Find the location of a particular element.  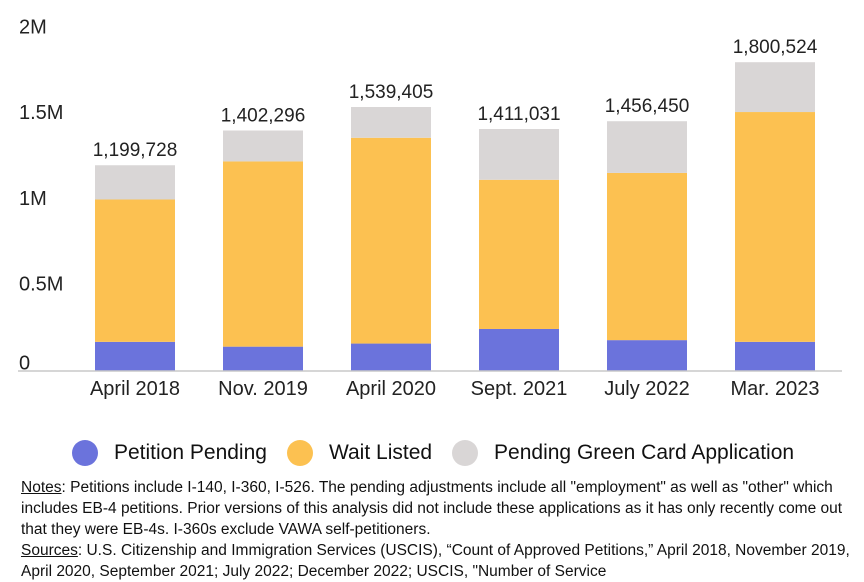

y-tick-label: 1.5M is located at coordinates (41, 113).